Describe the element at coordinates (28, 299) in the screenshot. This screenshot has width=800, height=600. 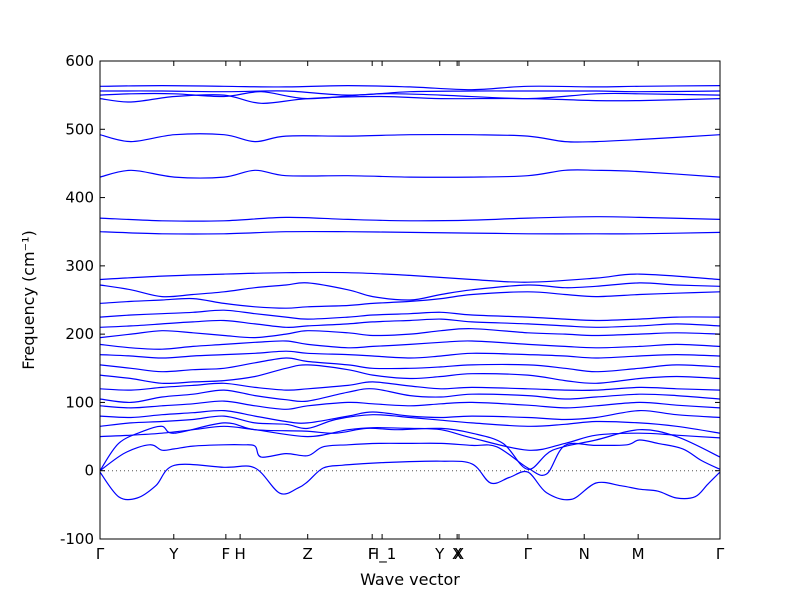
I see `y-axis-label: Frequency (cm⁻¹)` at that location.